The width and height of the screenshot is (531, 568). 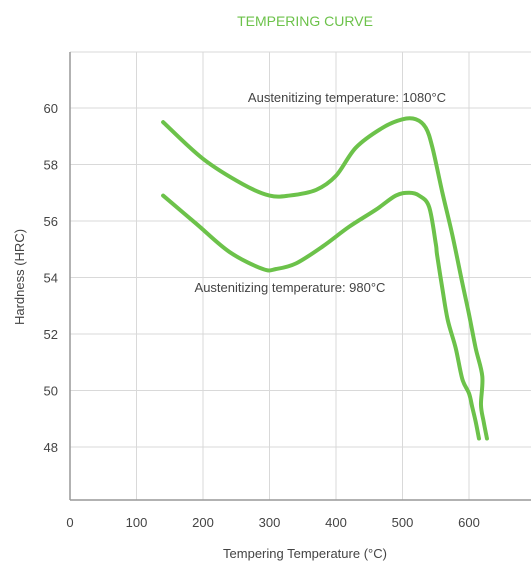 What do you see at coordinates (51, 108) in the screenshot?
I see `y-tick-label: 60` at bounding box center [51, 108].